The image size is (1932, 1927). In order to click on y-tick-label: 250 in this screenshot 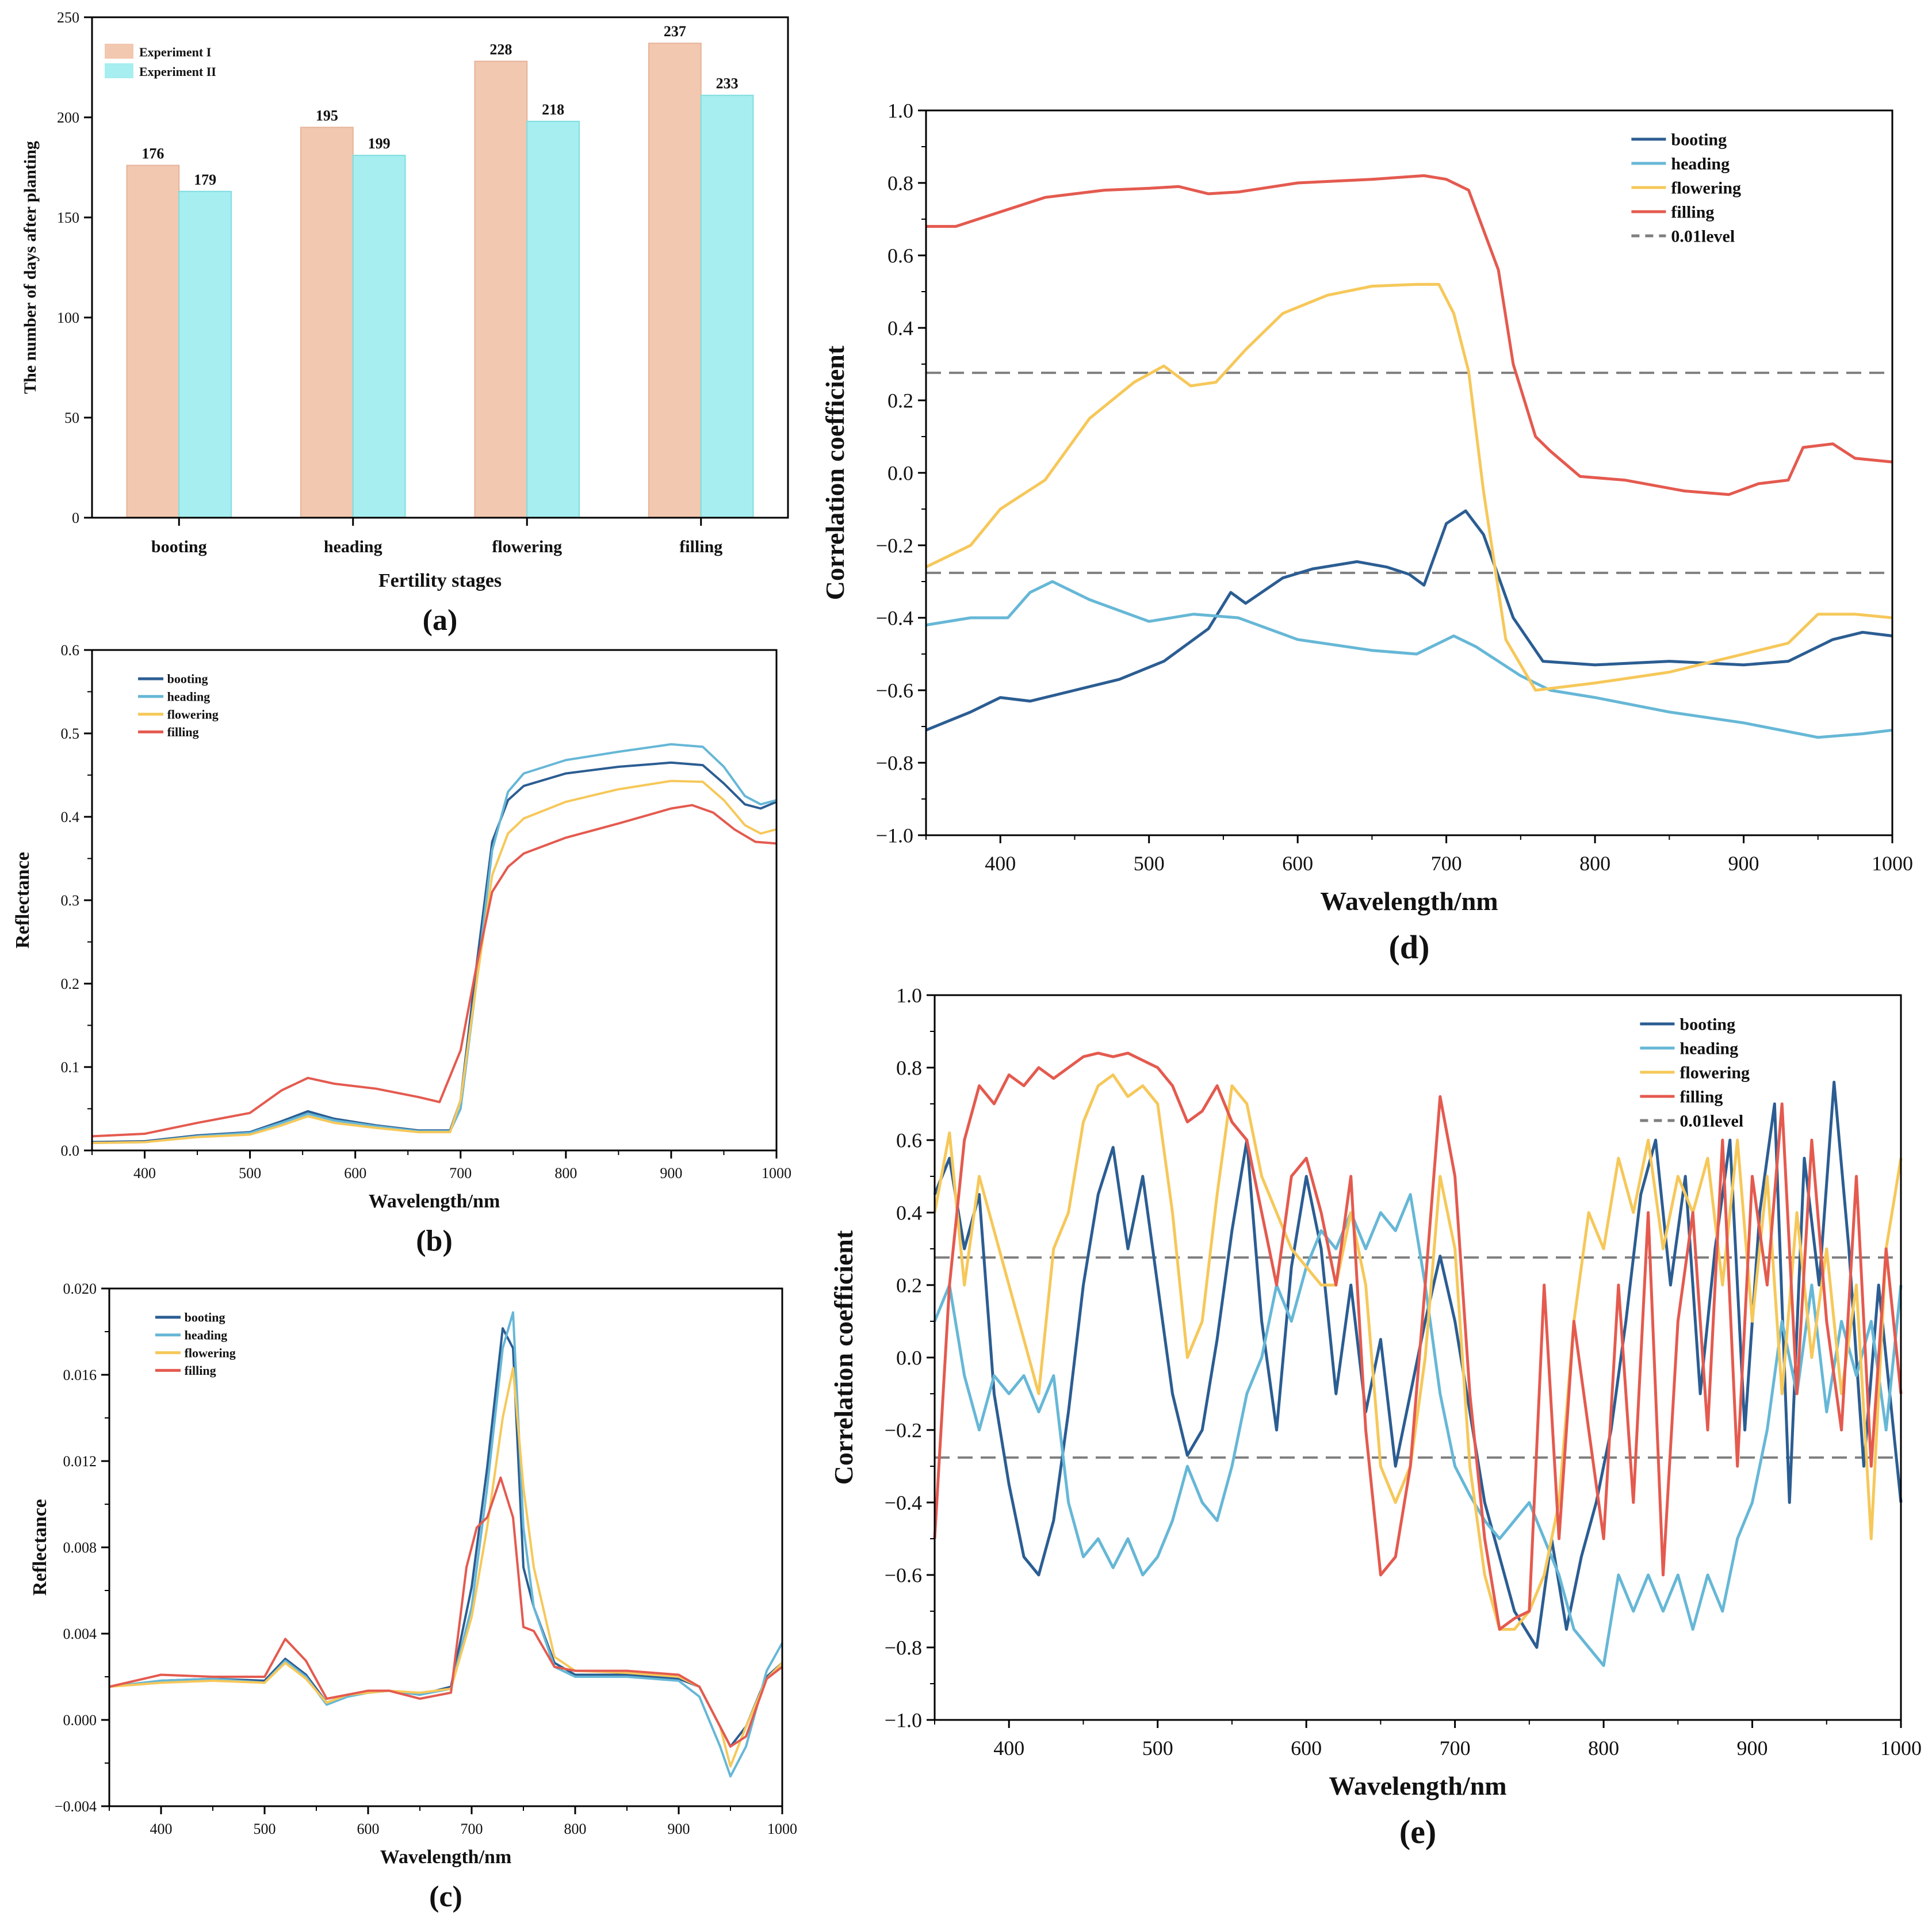, I will do `click(68, 17)`.